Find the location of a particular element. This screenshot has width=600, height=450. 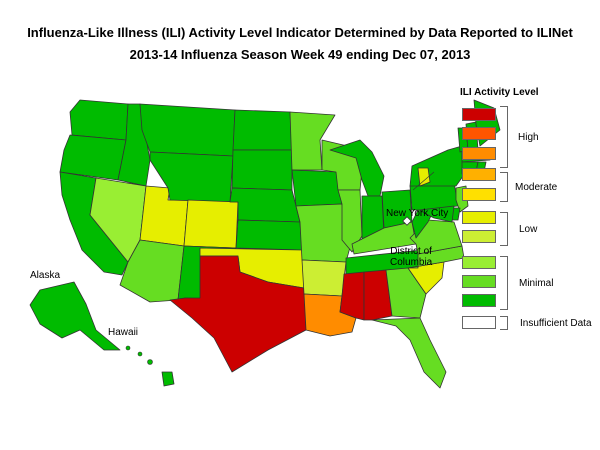

state-MD is located at coordinates (437, 214).